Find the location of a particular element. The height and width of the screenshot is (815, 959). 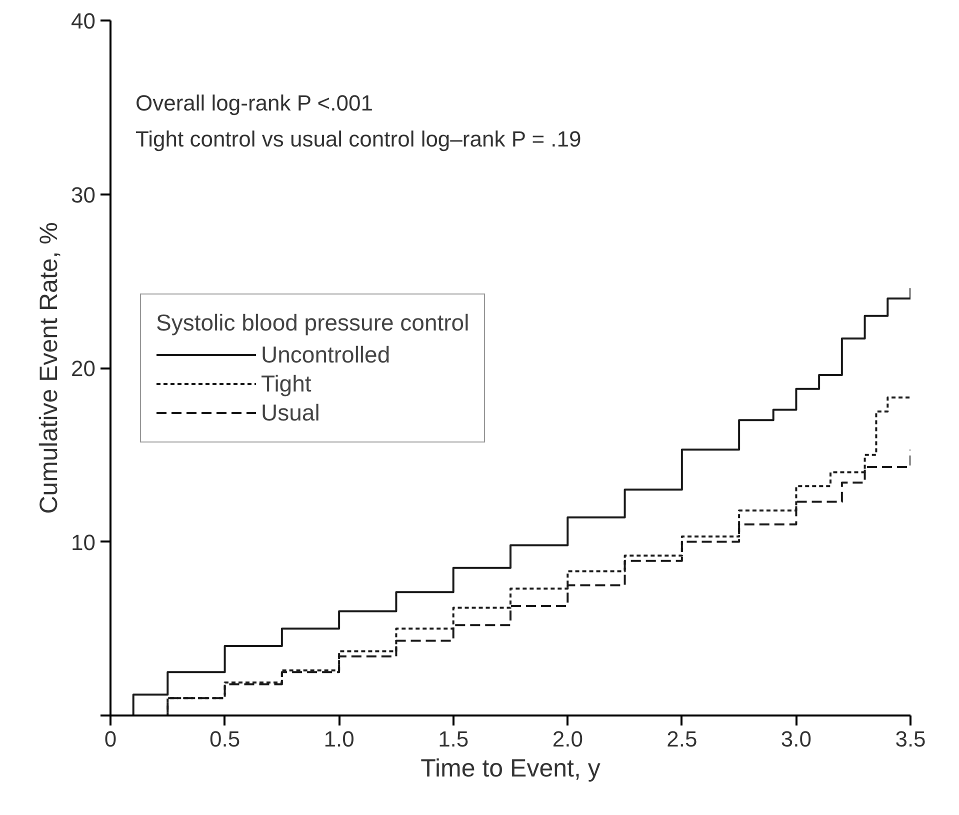

x-tick-label: 2.5 is located at coordinates (682, 739).